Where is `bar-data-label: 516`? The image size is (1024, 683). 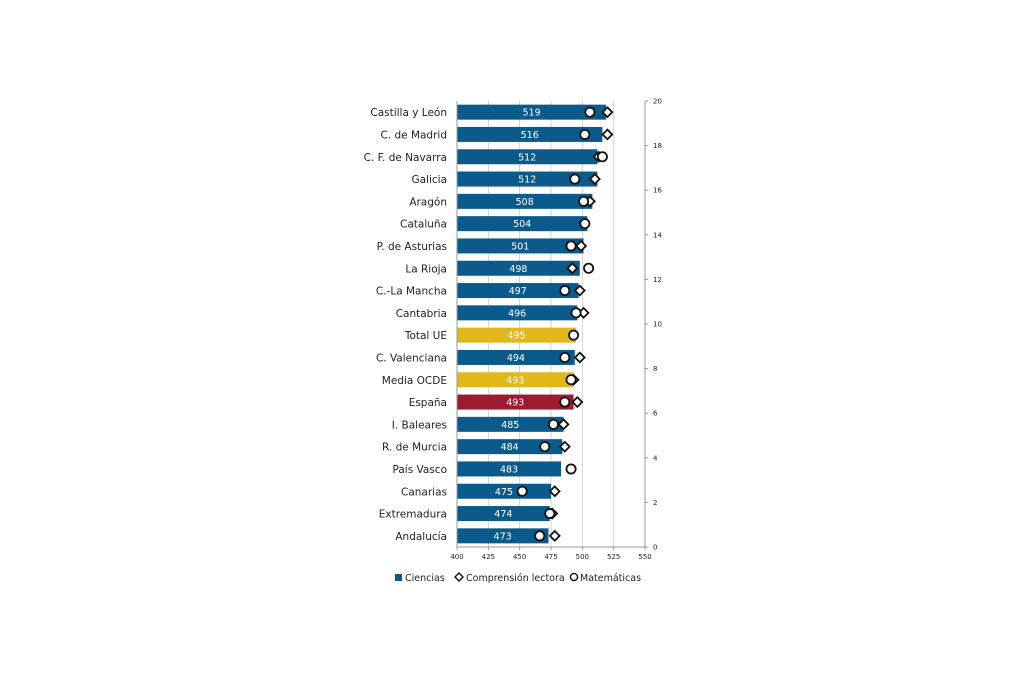
bar-data-label: 516 is located at coordinates (530, 135).